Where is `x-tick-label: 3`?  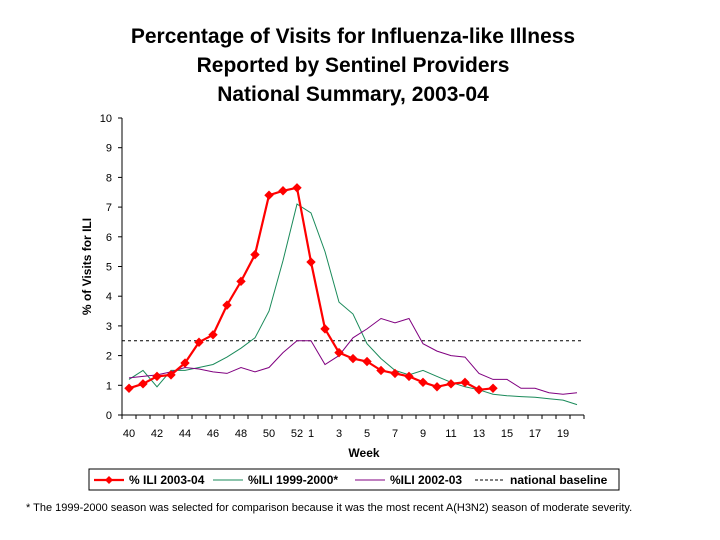
x-tick-label: 3 is located at coordinates (339, 434).